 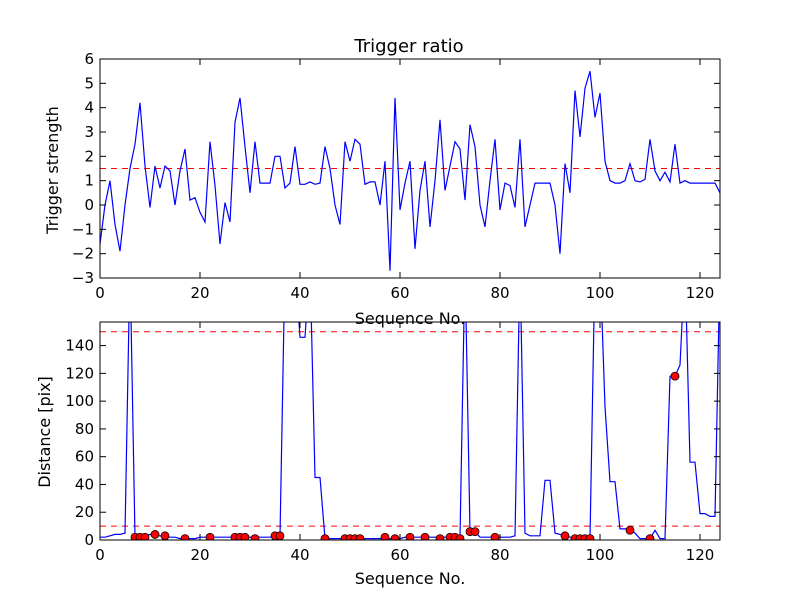 I want to click on y-tick-label: 40, so click(x=84, y=484).